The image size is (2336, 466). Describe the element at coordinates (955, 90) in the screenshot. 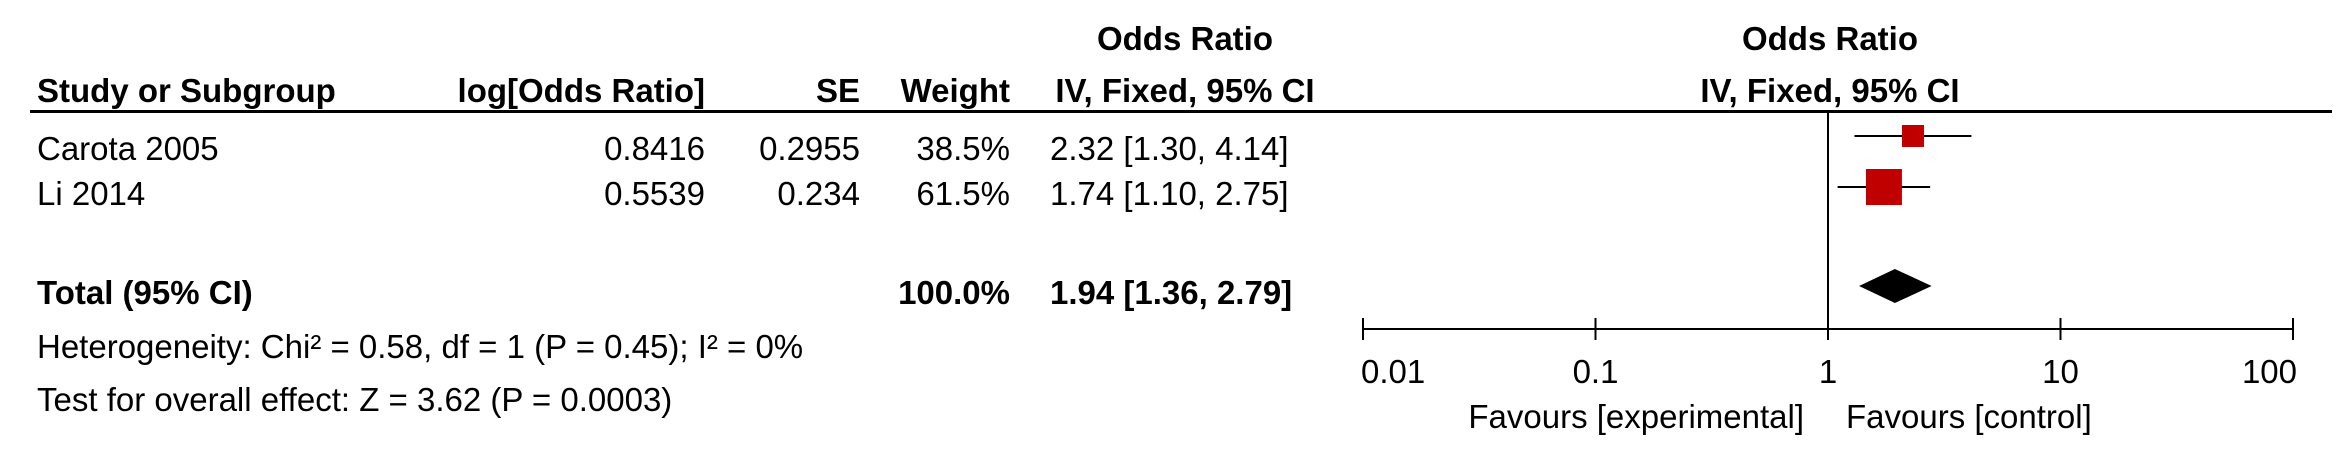

I see `weight-column-header: Weight` at that location.